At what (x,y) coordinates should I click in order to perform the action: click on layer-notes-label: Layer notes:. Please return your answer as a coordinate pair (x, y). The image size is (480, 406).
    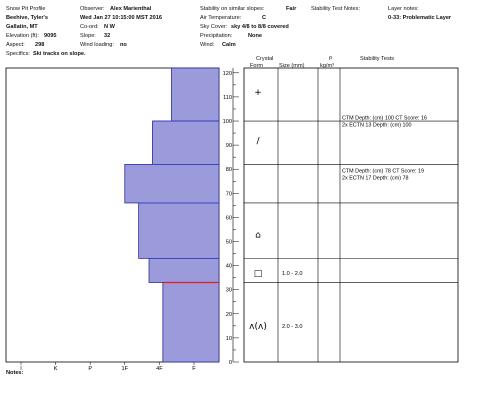
    Looking at the image, I should click on (403, 9).